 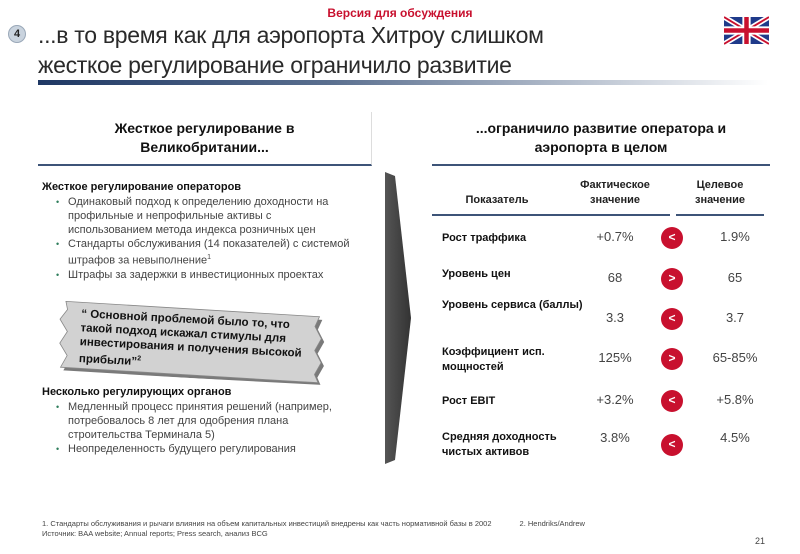 What do you see at coordinates (17, 34) in the screenshot?
I see `slide-number-badge: 4` at bounding box center [17, 34].